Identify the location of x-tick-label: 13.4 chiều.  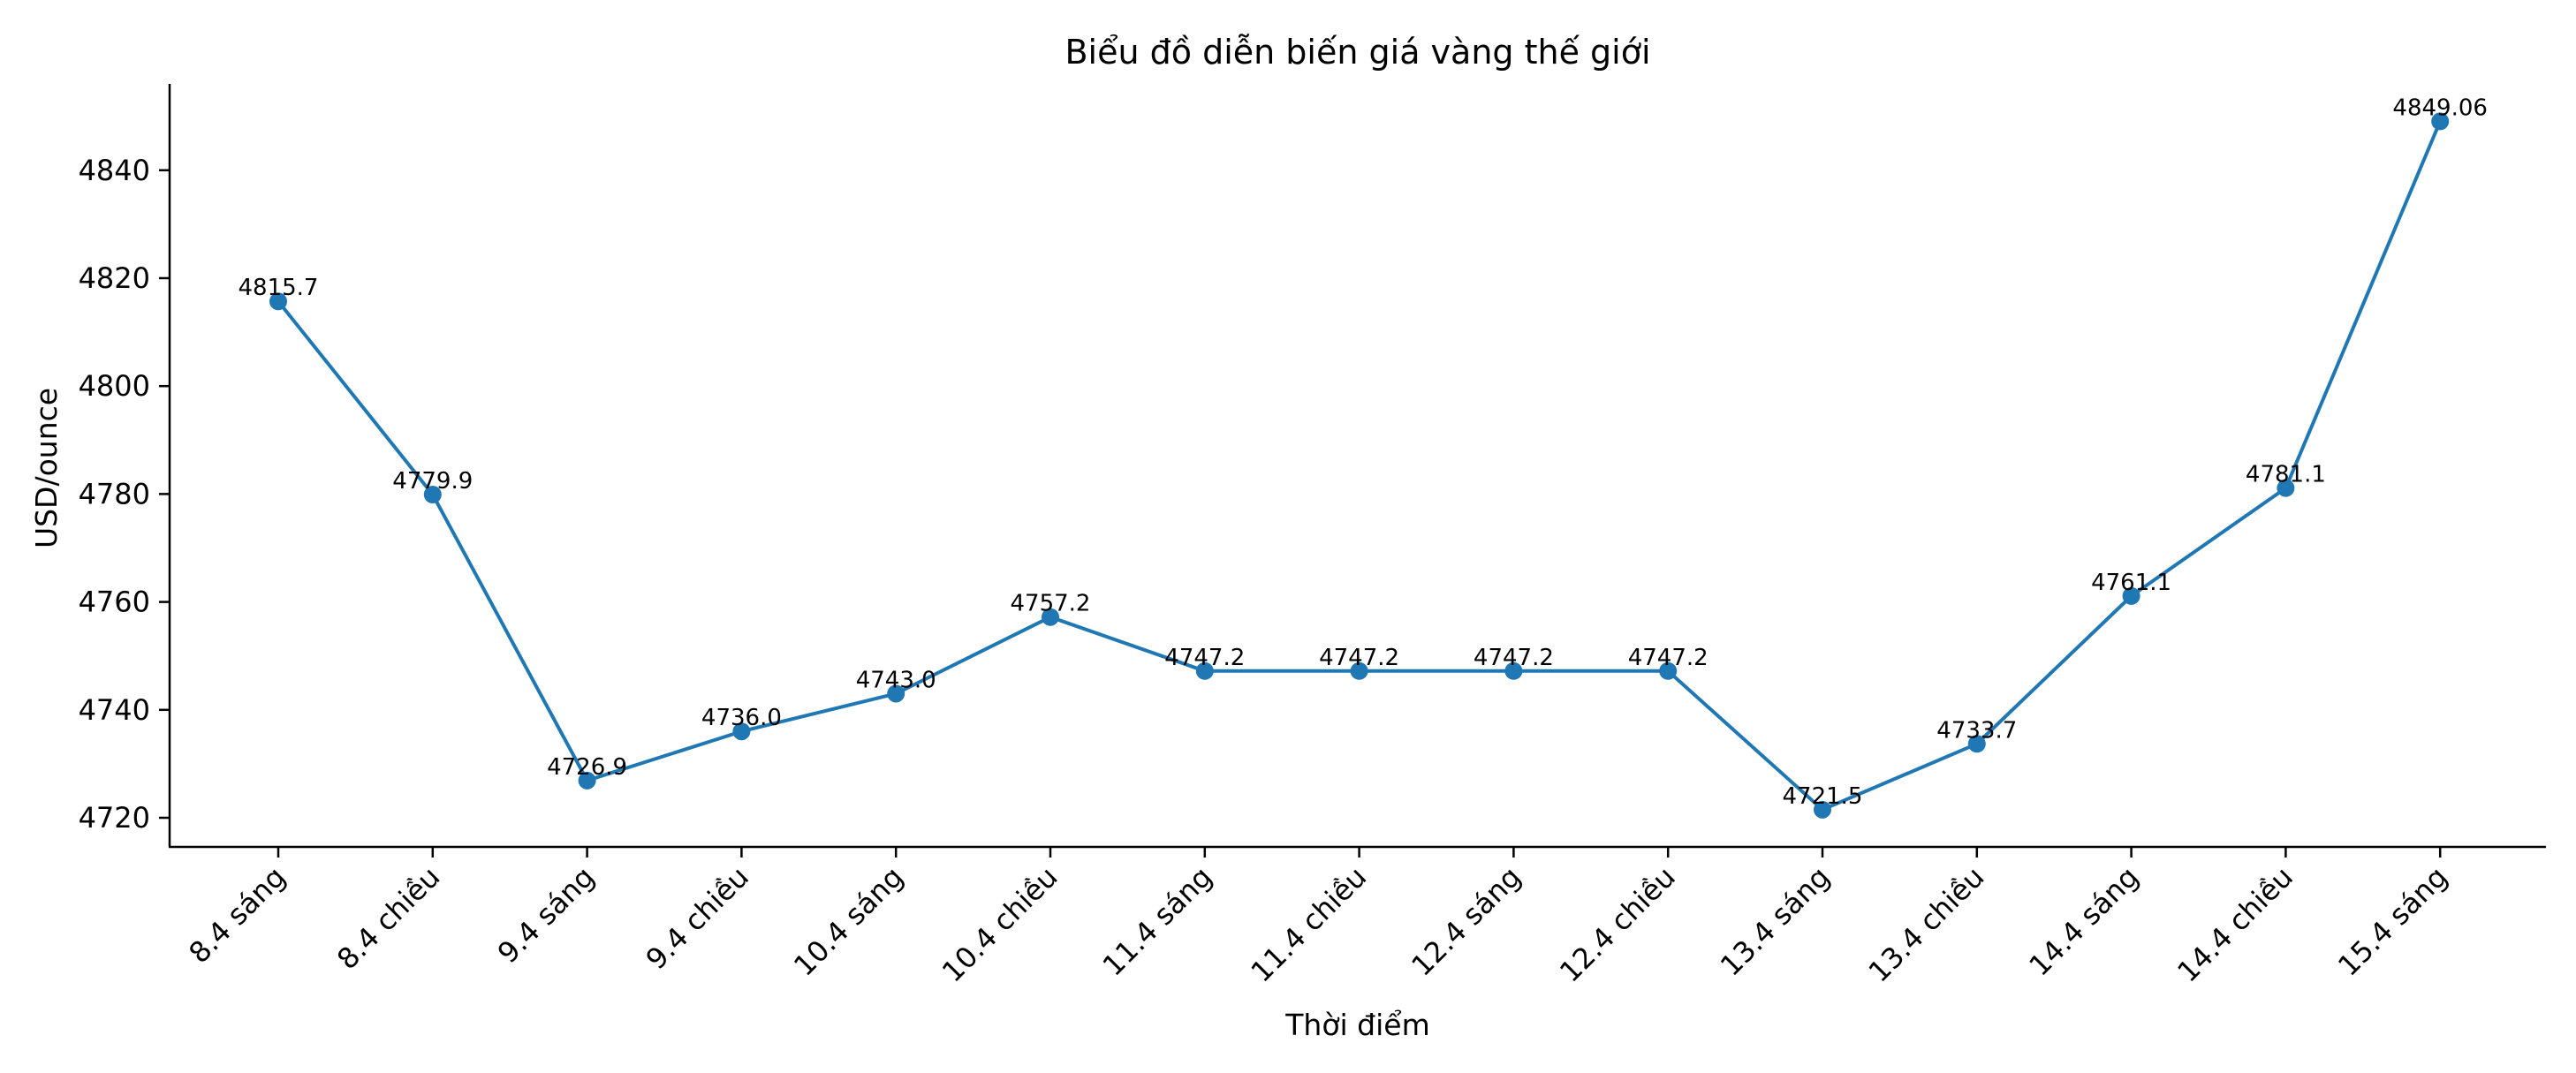
(1927, 924).